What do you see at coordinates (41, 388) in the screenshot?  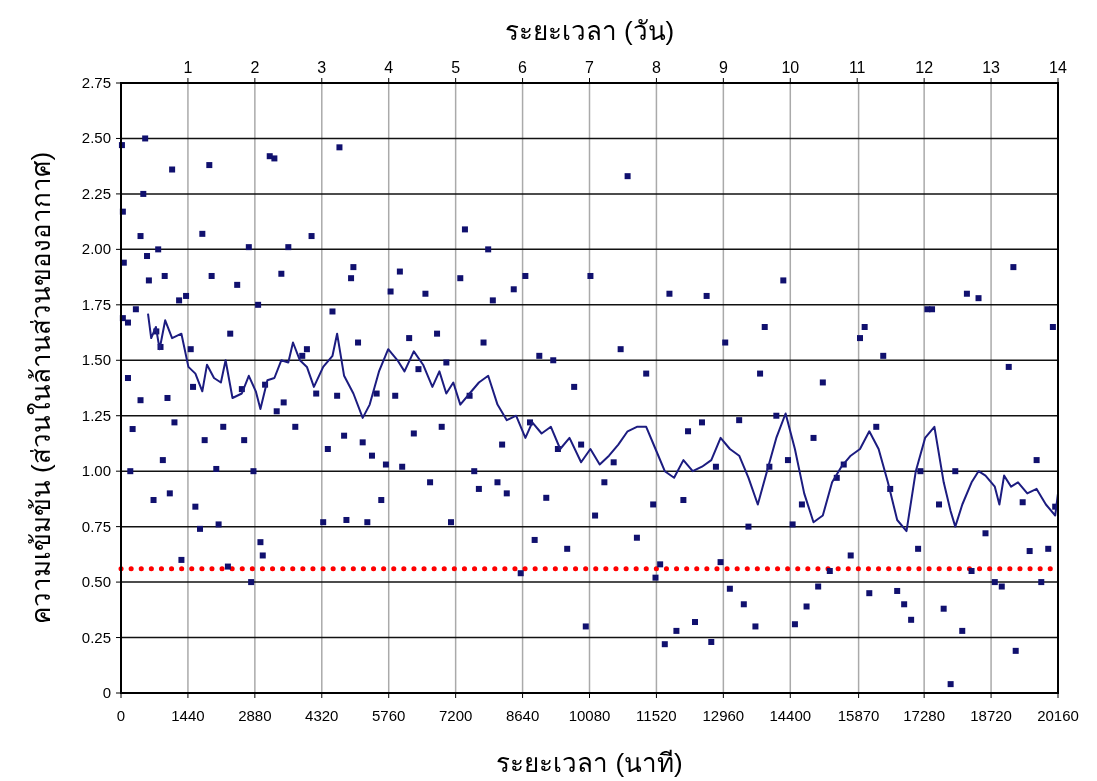 I see `y-axis-title: ความเข้มข้น (ส่วนในล้านส่วนของอากาศ)` at bounding box center [41, 388].